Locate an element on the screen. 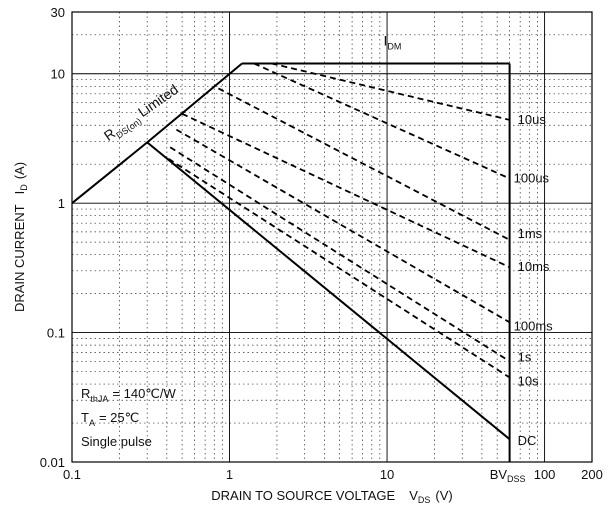 Image resolution: width=614 pixels, height=513 pixels. idm-label: IDM is located at coordinates (393, 42).